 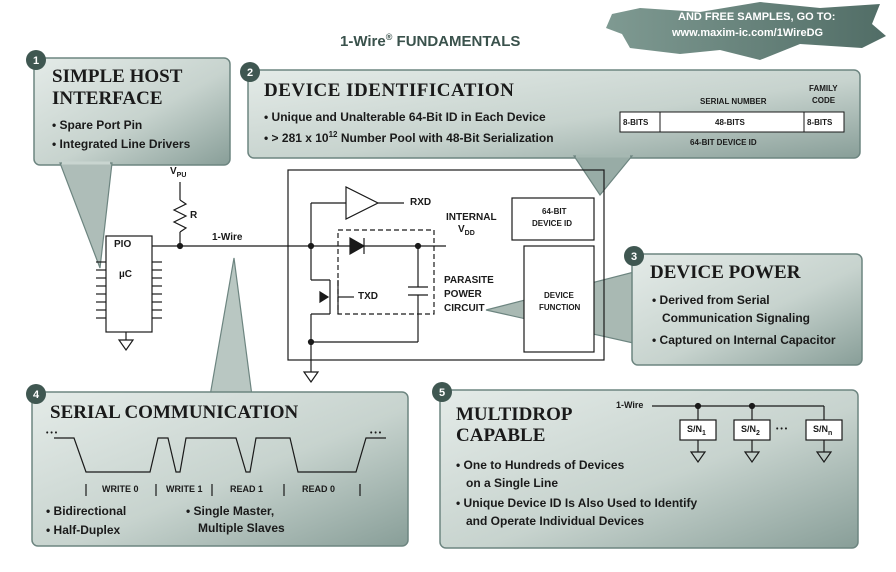 I want to click on uc-label: µC, so click(x=125, y=274).